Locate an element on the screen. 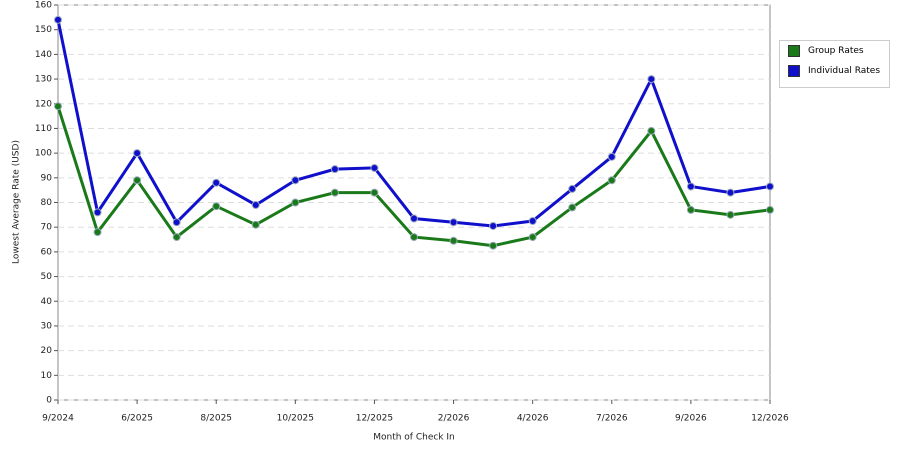  x-tick-label: 9/2026 is located at coordinates (691, 419).